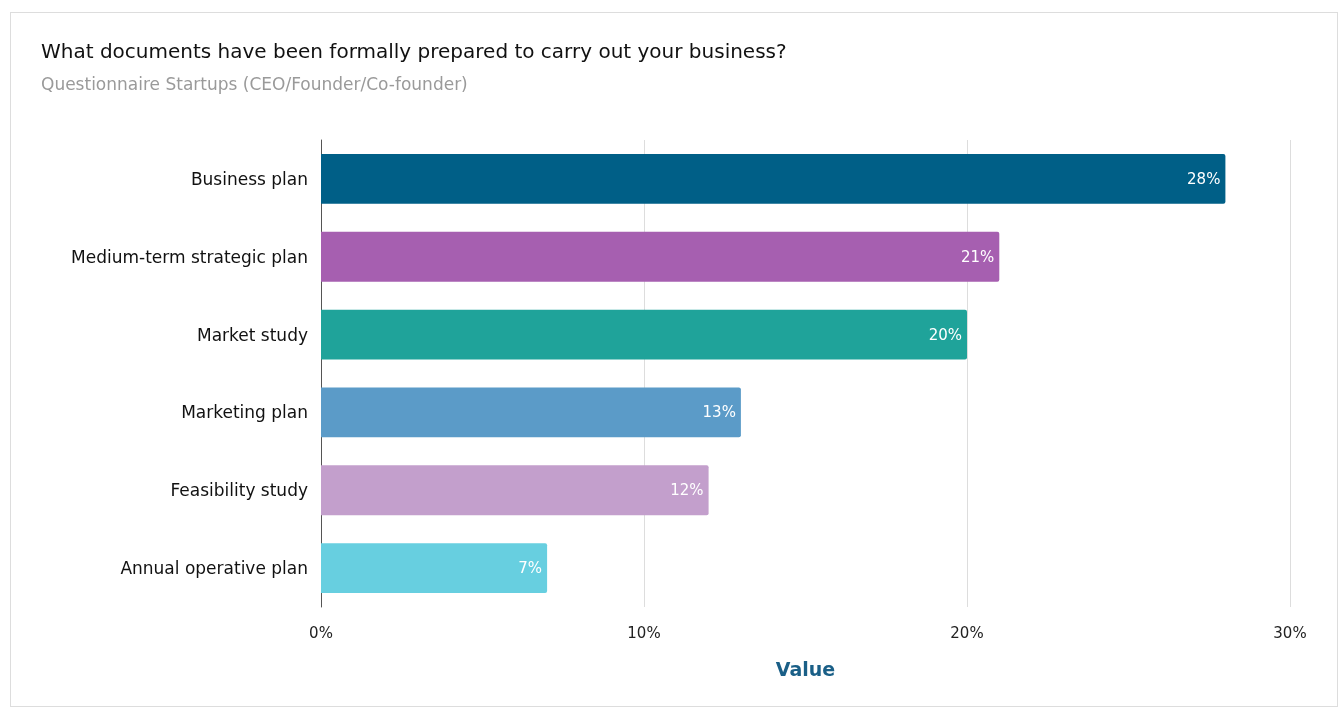 Image resolution: width=1340 pixels, height=709 pixels. Describe the element at coordinates (719, 412) in the screenshot. I see `data-label: 13%` at that location.